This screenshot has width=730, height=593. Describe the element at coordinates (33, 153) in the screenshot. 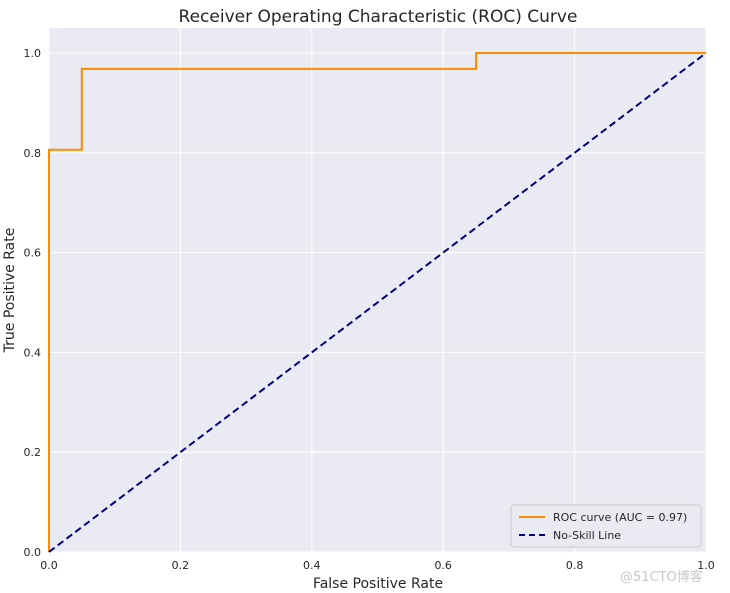

I see `y-tick-label: 0.8` at that location.